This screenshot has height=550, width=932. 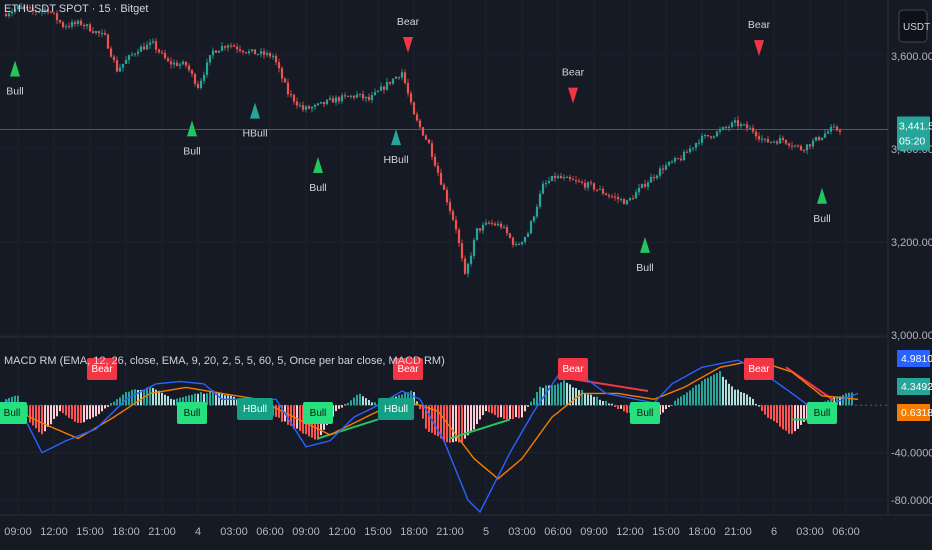 What do you see at coordinates (18, 532) in the screenshot?
I see `time-tick-label: 09:00` at bounding box center [18, 532].